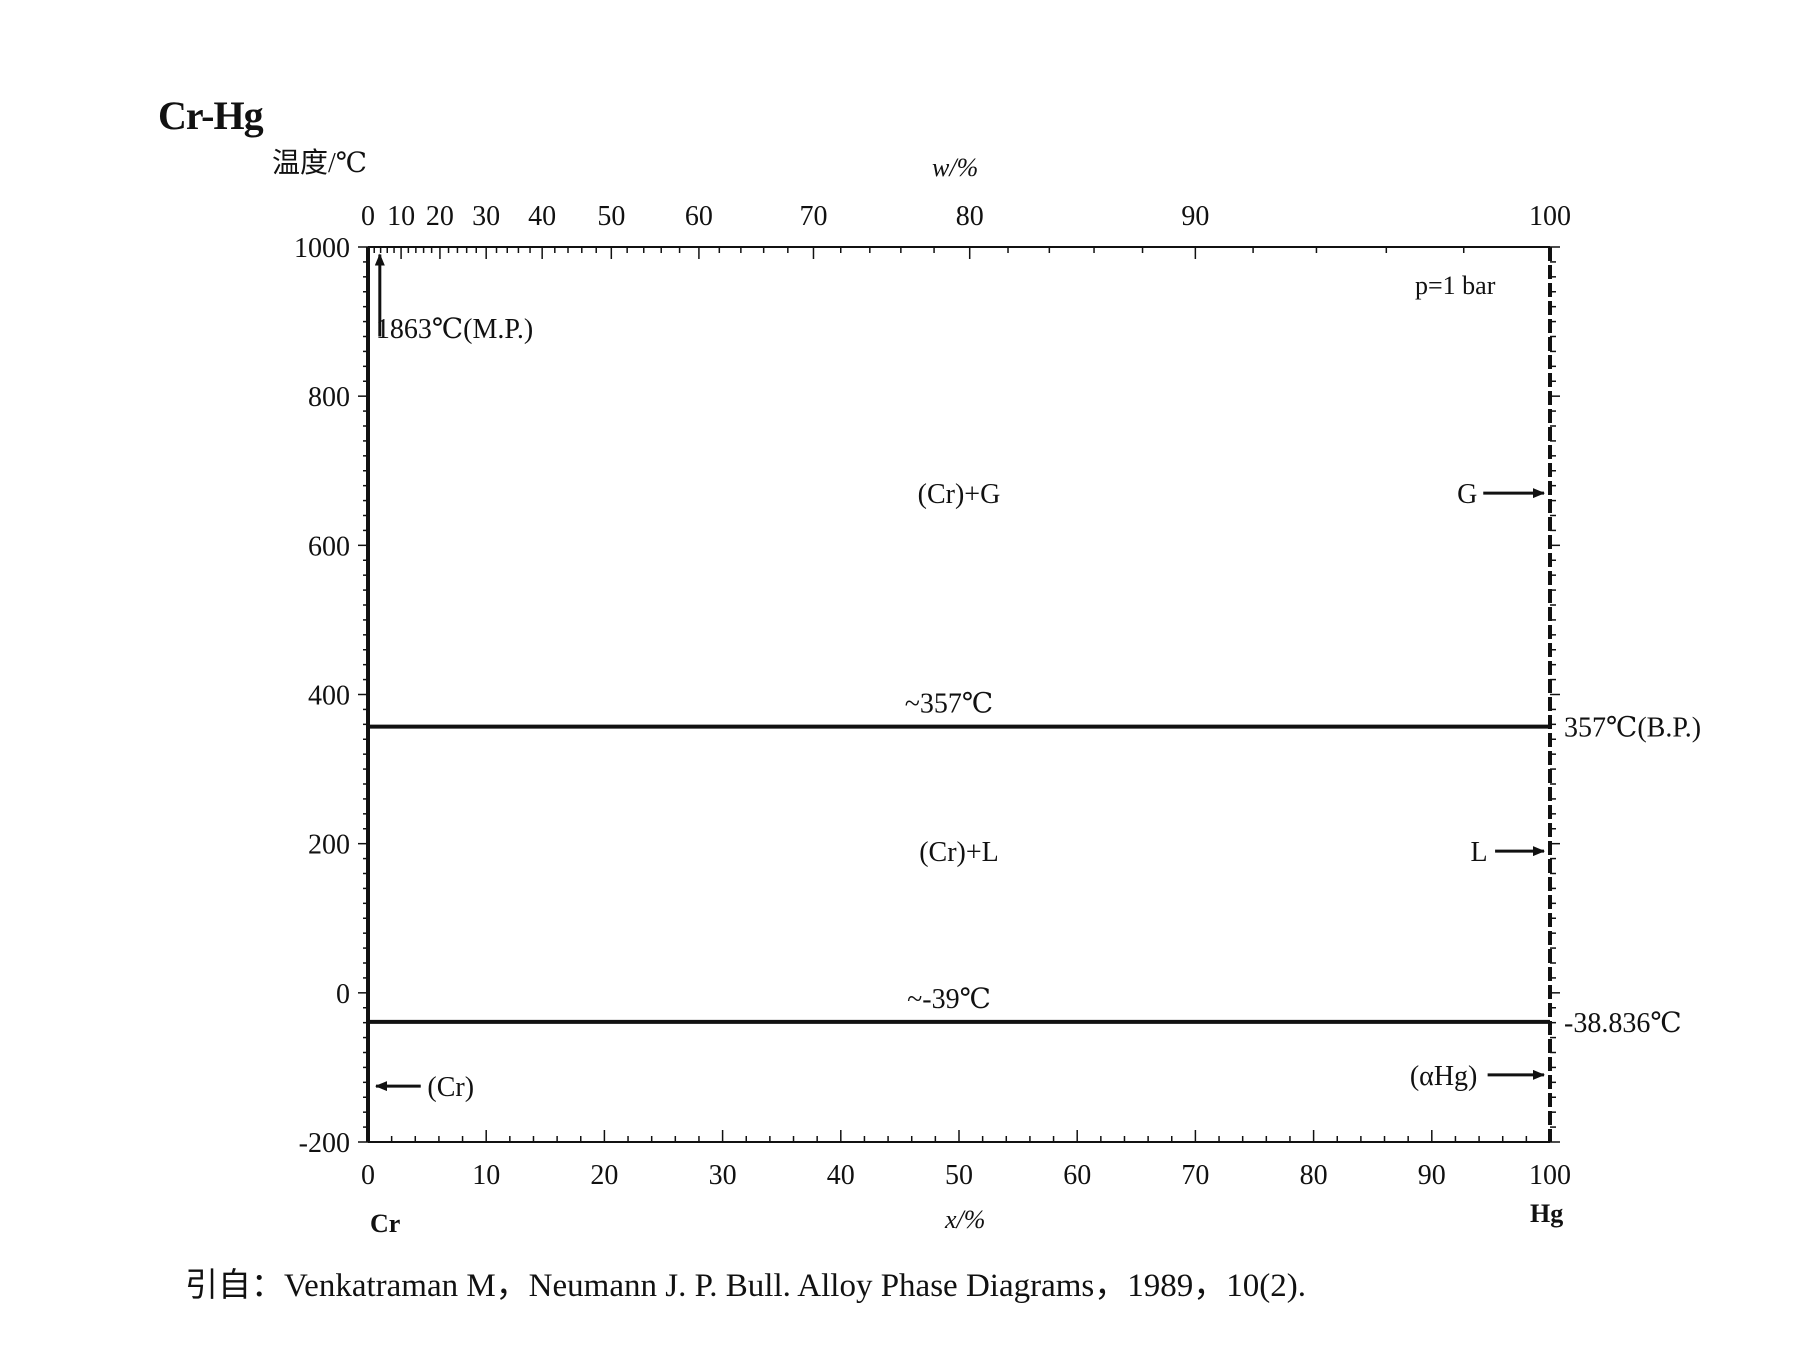  Describe the element at coordinates (959, 1175) in the screenshot. I see `x-tick-label: 50` at that location.